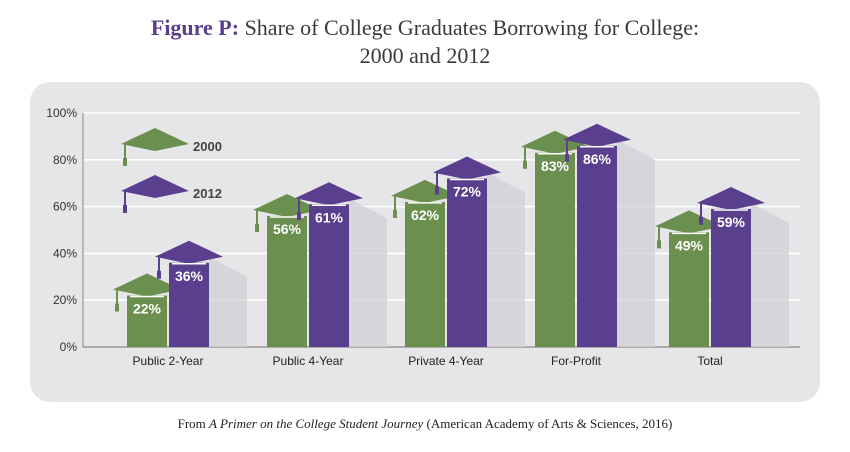 The image size is (850, 452). What do you see at coordinates (689, 245) in the screenshot?
I see `data-label: 49%` at bounding box center [689, 245].